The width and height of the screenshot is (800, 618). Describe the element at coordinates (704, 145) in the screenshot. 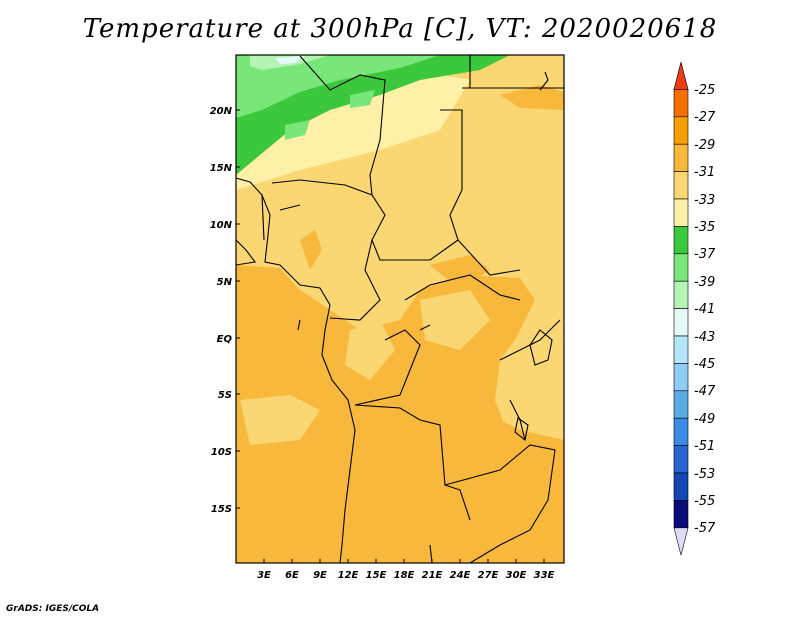

I see `colorbar-label: -29` at that location.